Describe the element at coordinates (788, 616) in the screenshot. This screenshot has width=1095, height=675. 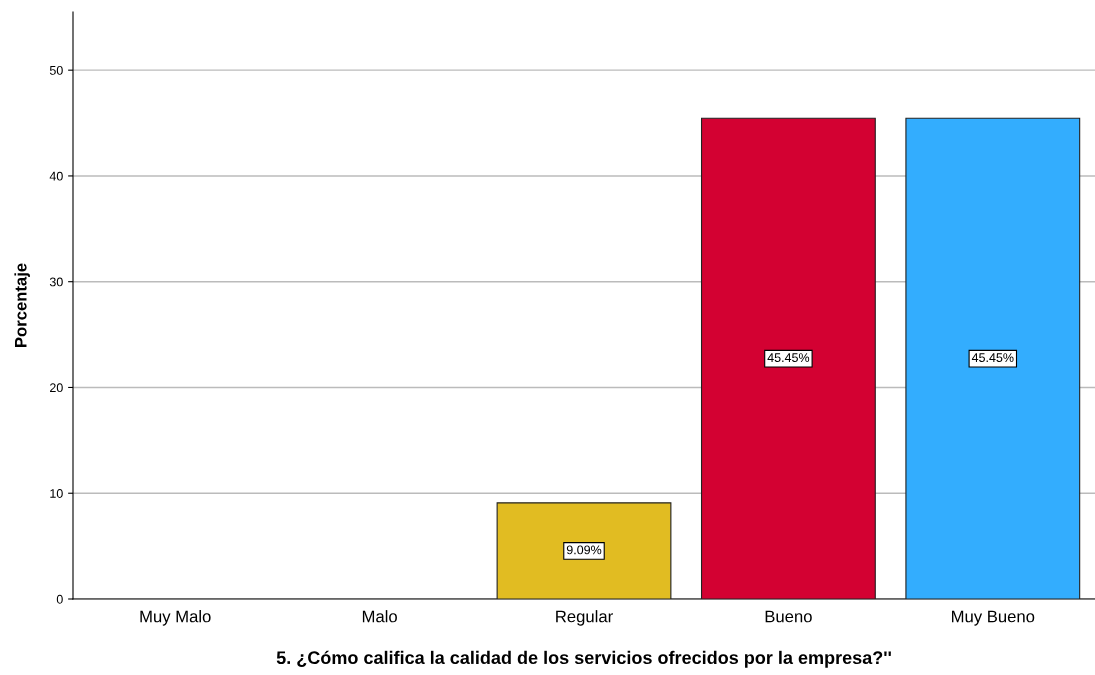
I see `x-tick-label: Bueno` at that location.